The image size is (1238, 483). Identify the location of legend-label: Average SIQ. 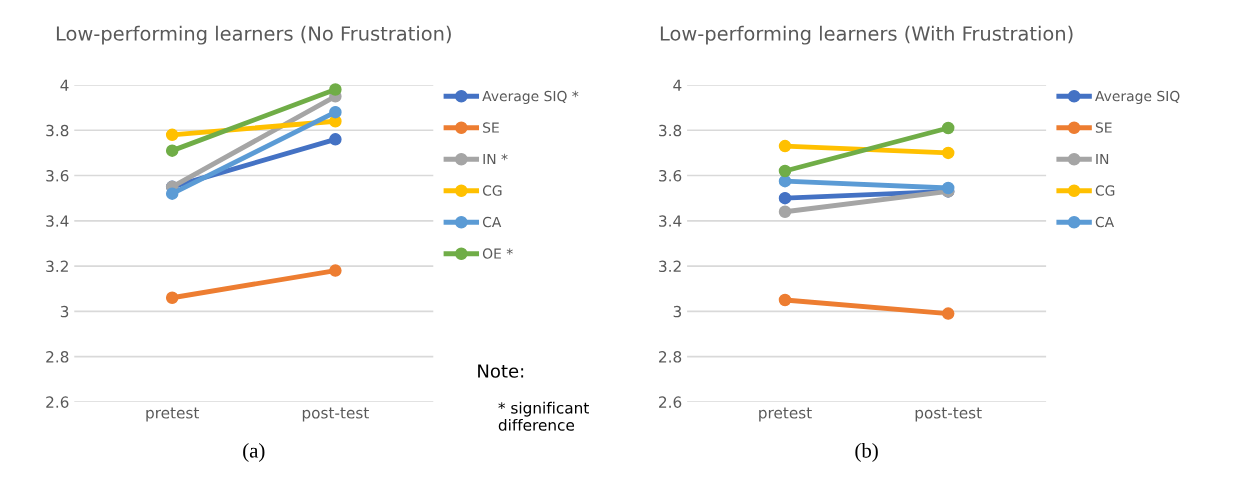
(1137, 97).